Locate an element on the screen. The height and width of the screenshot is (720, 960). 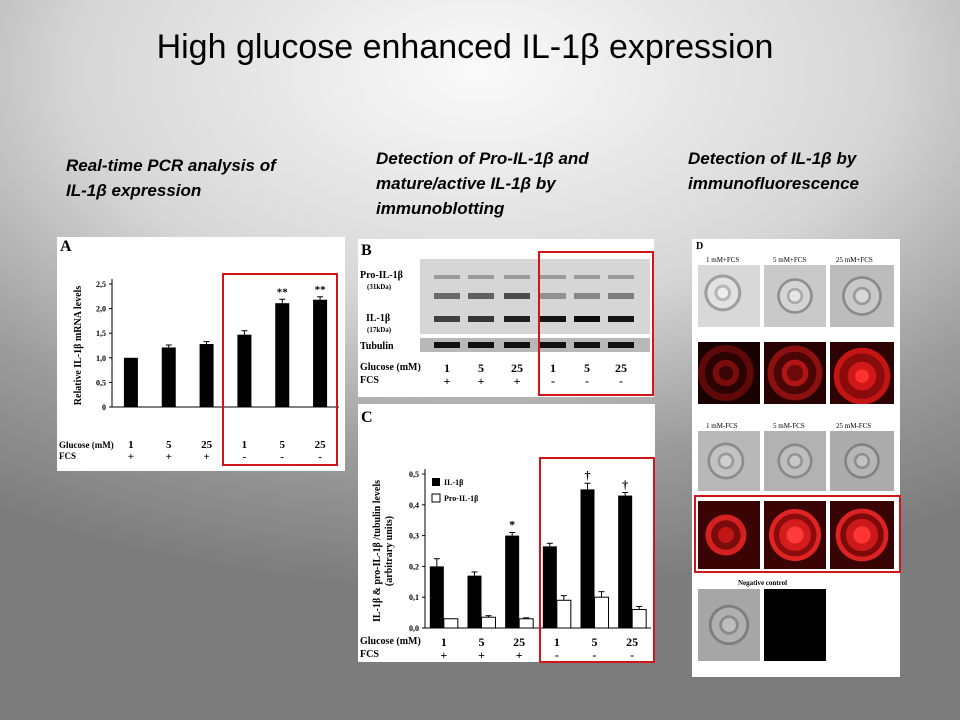
if-label-5mm-nofcs: 5 mM-FCS is located at coordinates (789, 426).